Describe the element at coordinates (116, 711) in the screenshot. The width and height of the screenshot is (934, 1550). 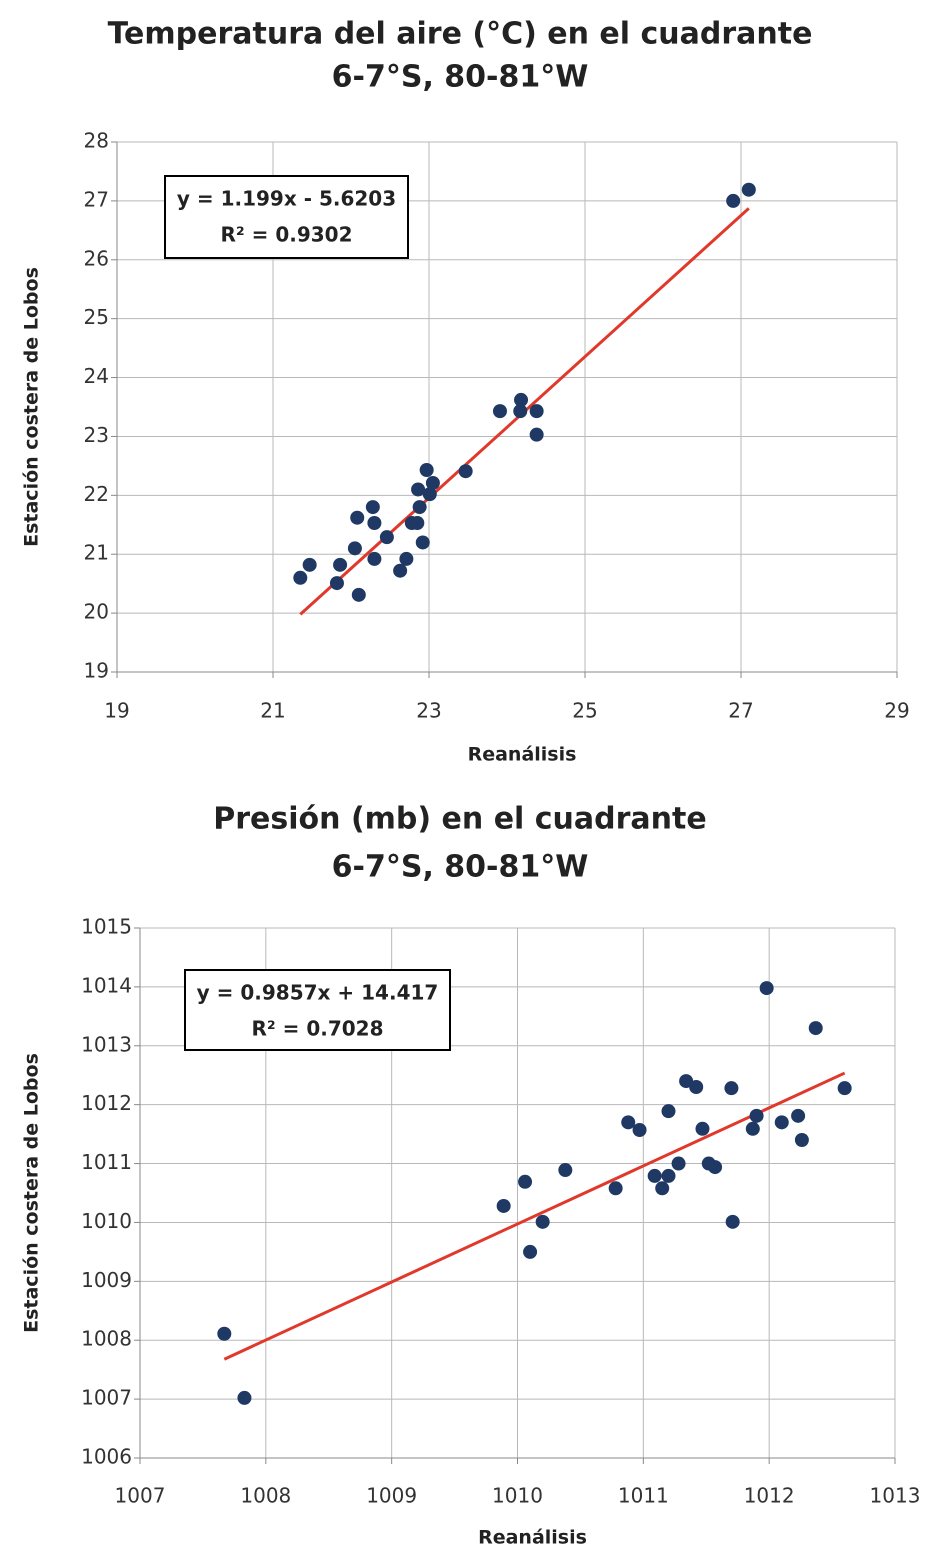
I see `x-tick-label: 19` at that location.